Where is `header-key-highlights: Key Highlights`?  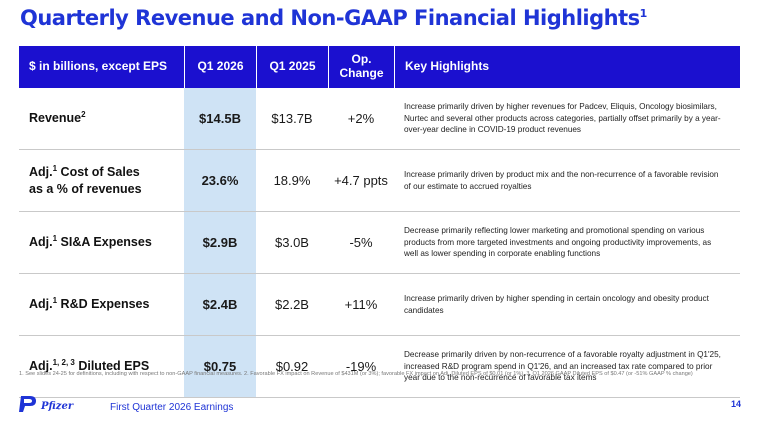 header-key-highlights: Key Highlights is located at coordinates (567, 67).